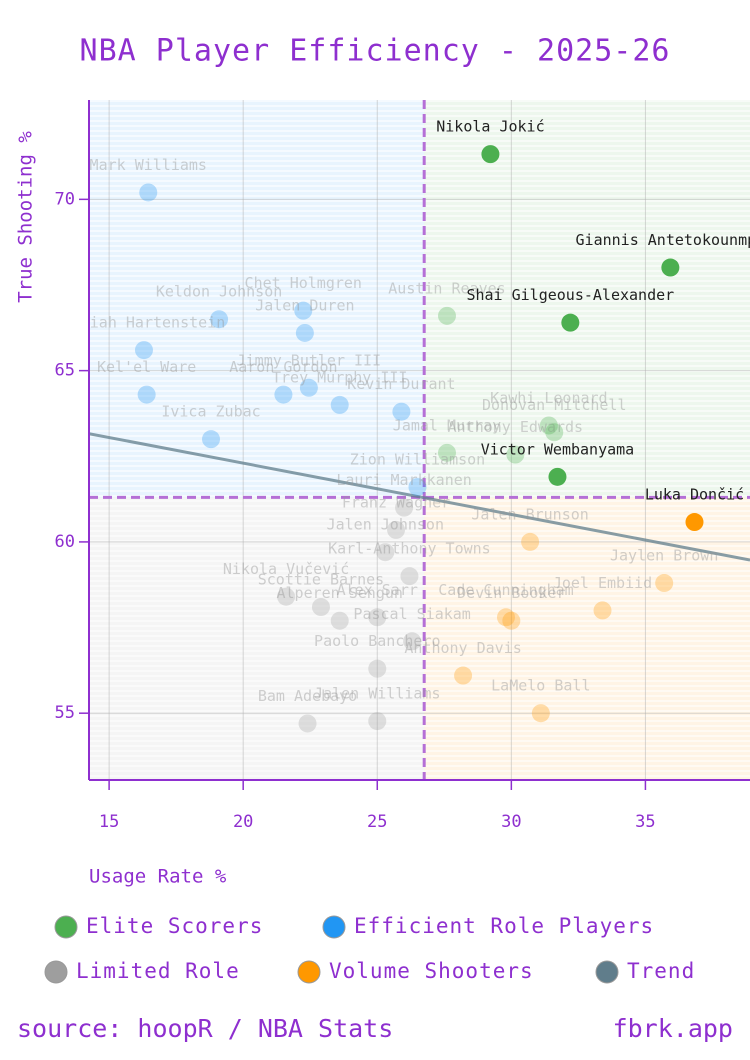  I want to click on point-label: Alex Sarr, so click(377, 590).